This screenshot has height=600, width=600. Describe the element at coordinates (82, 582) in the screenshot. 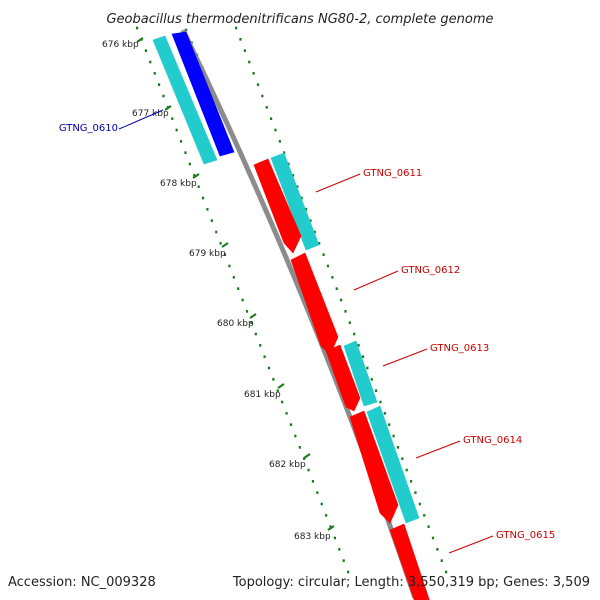

I see `accession-text: Accession: NC_009328` at that location.